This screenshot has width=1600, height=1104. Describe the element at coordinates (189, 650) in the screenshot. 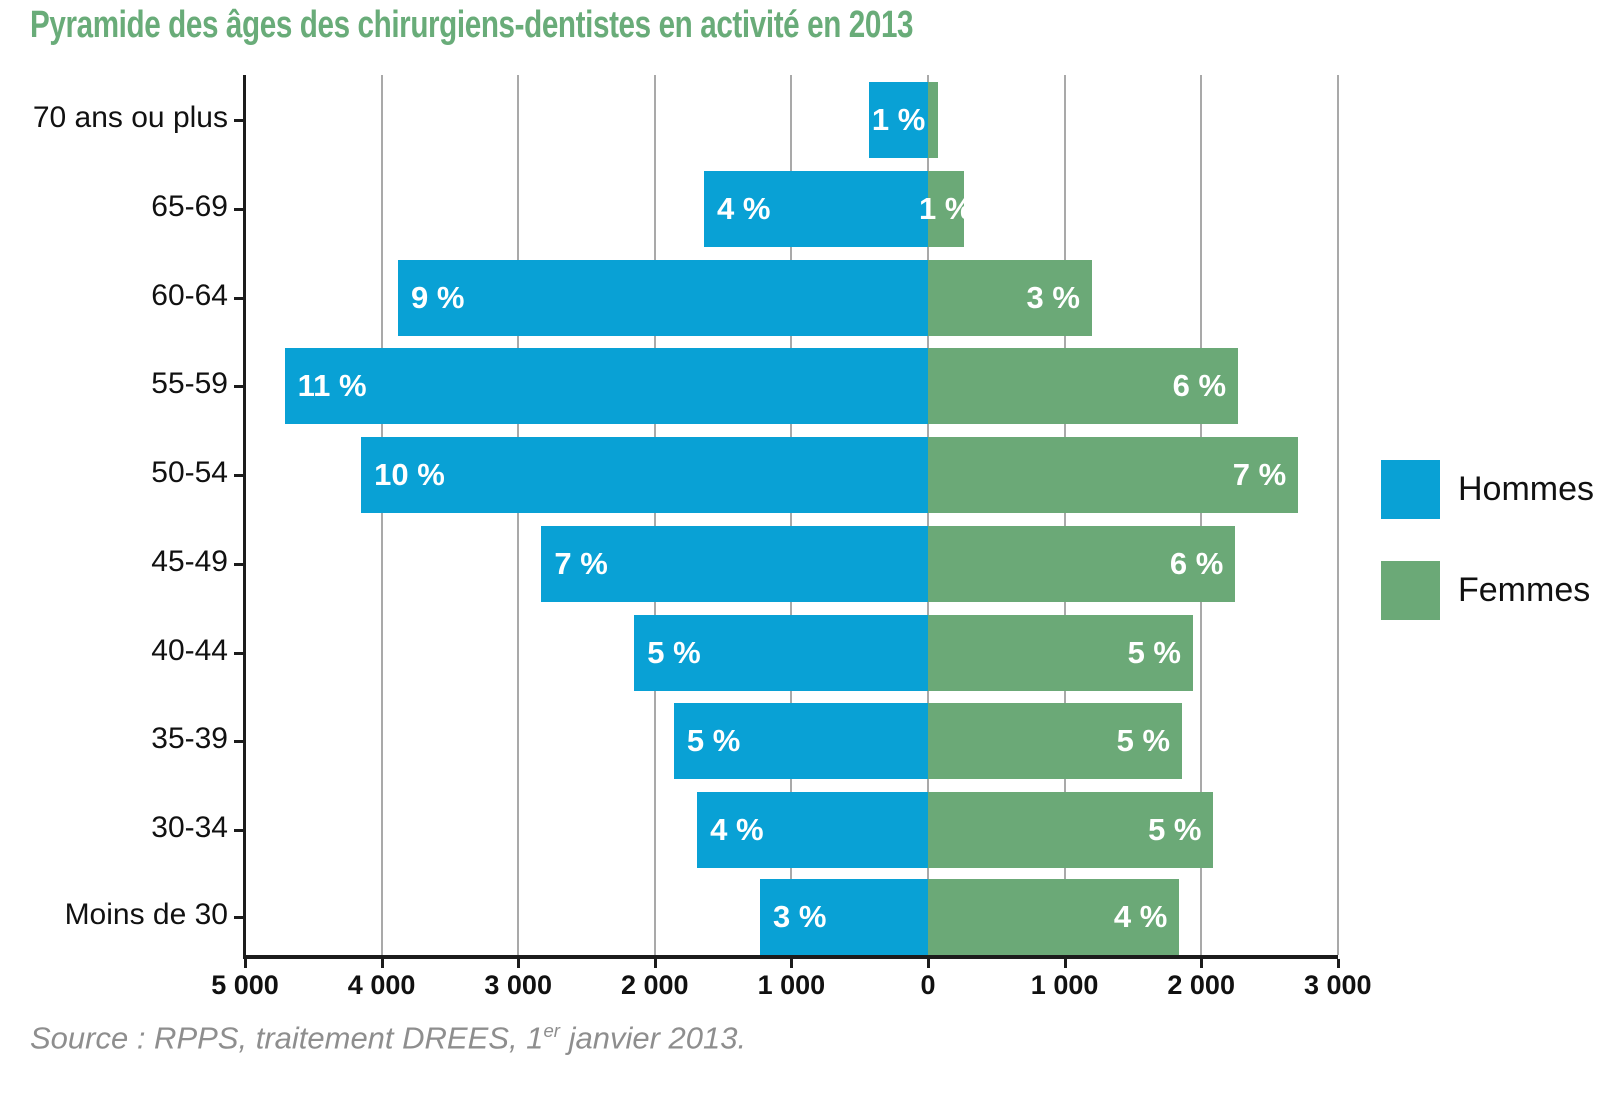

I see `y-axis-label: 40-44` at that location.